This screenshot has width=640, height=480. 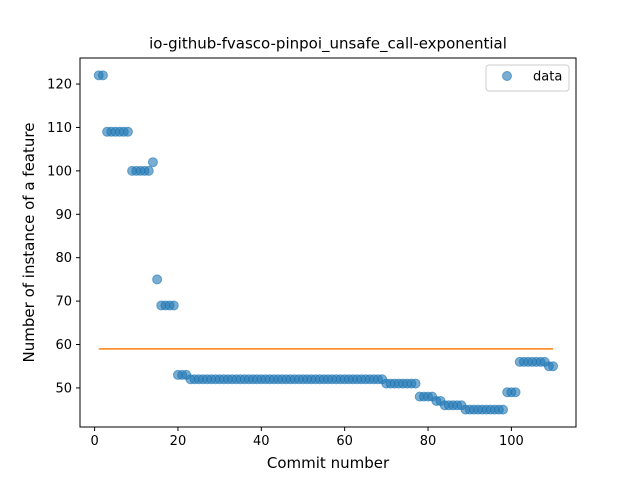 I want to click on x-tick-label: 60, so click(x=344, y=441).